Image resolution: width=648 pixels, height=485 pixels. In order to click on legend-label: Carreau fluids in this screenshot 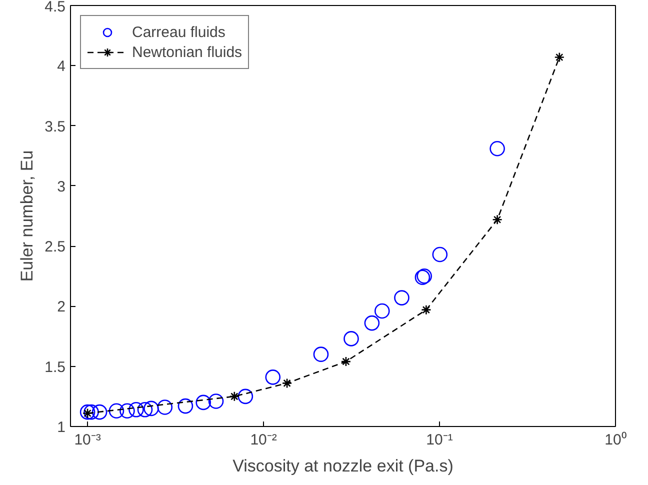, I will do `click(179, 32)`.